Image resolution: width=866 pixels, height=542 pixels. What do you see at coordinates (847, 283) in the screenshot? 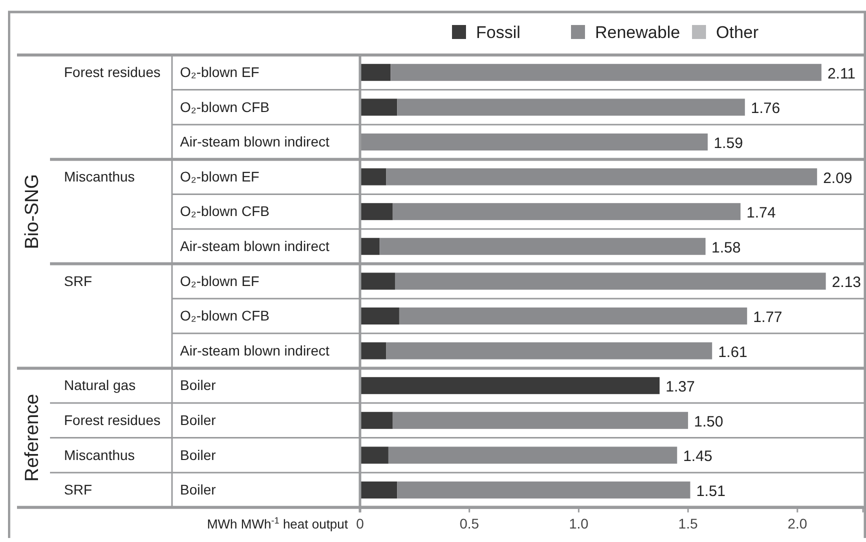
I see `total-label: 2.13` at bounding box center [847, 283].